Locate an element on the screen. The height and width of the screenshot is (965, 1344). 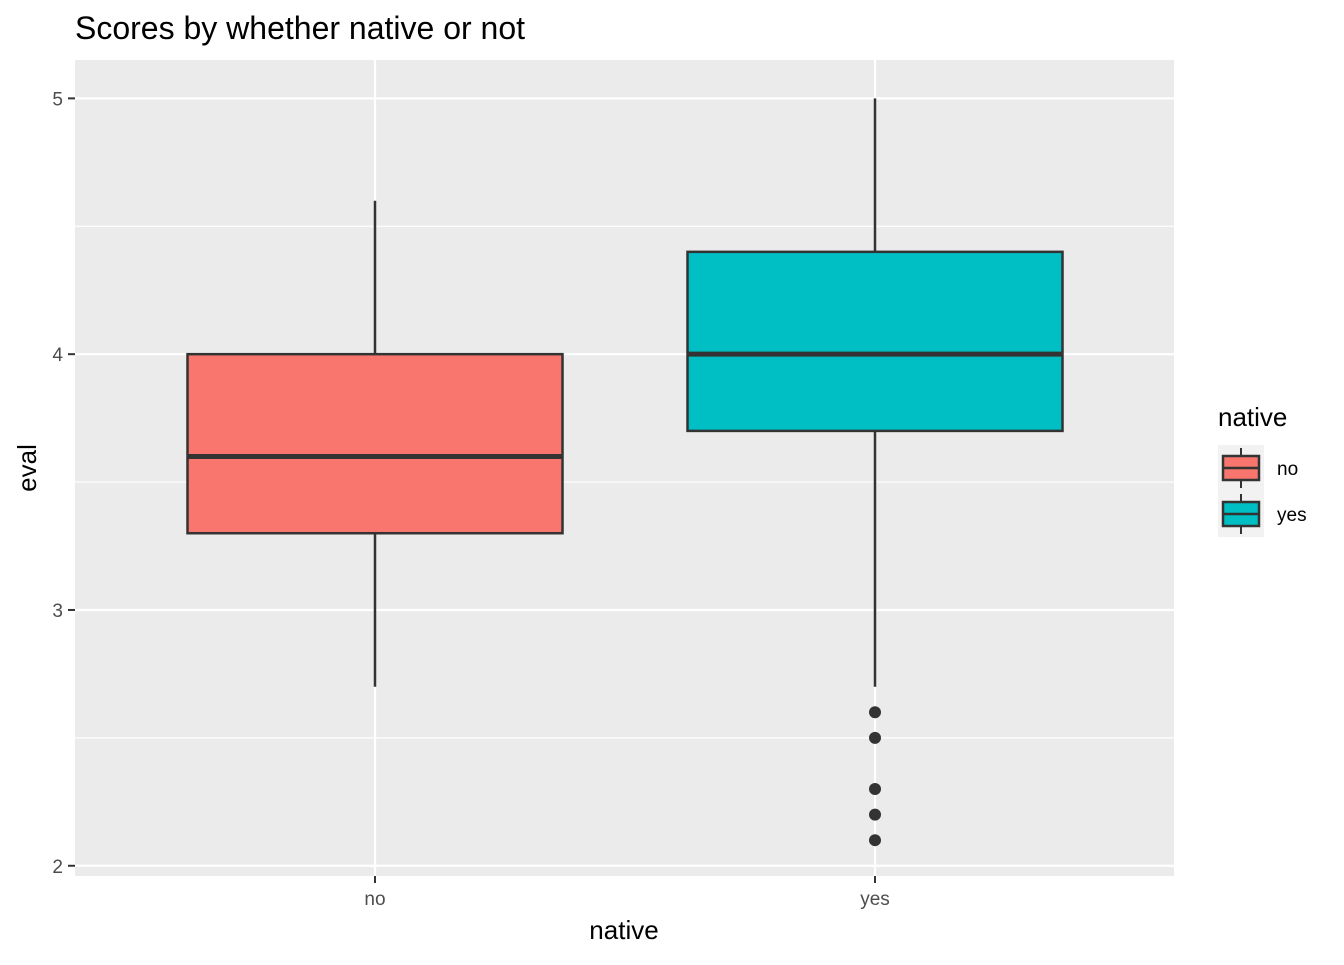
chart-title: Scores by whether native or not is located at coordinates (300, 28).